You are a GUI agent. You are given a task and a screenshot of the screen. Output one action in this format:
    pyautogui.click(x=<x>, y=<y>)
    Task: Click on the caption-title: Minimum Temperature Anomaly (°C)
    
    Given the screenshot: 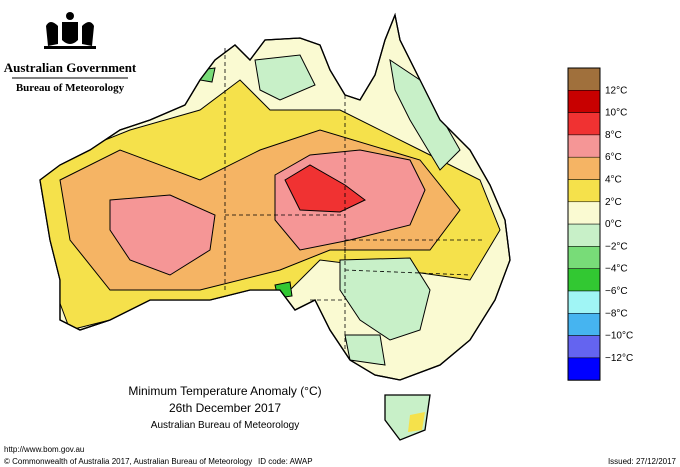 What is the action you would take?
    pyautogui.click(x=224, y=391)
    